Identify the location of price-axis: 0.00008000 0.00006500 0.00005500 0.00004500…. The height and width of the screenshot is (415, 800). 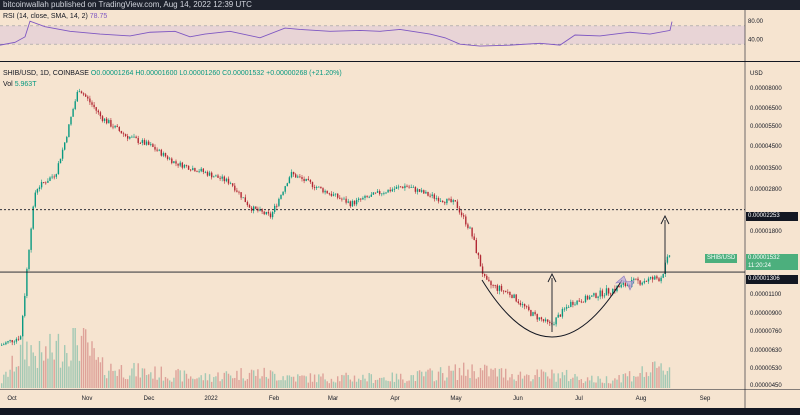
(766, 237).